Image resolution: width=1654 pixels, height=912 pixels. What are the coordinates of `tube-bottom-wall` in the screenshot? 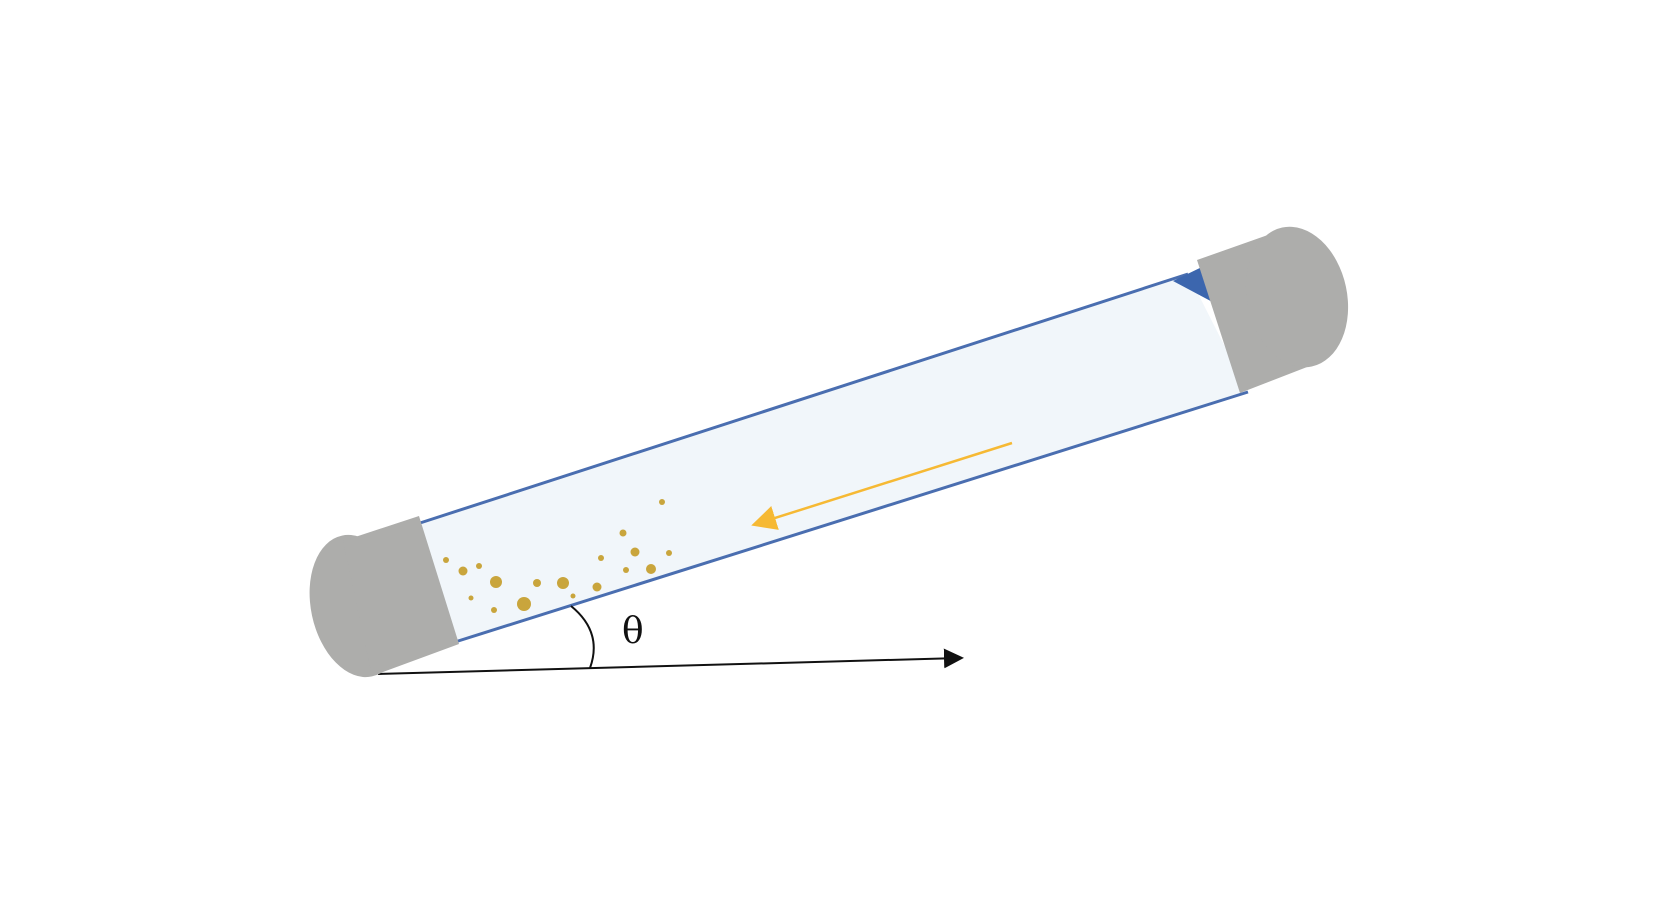 It's located at (851, 517).